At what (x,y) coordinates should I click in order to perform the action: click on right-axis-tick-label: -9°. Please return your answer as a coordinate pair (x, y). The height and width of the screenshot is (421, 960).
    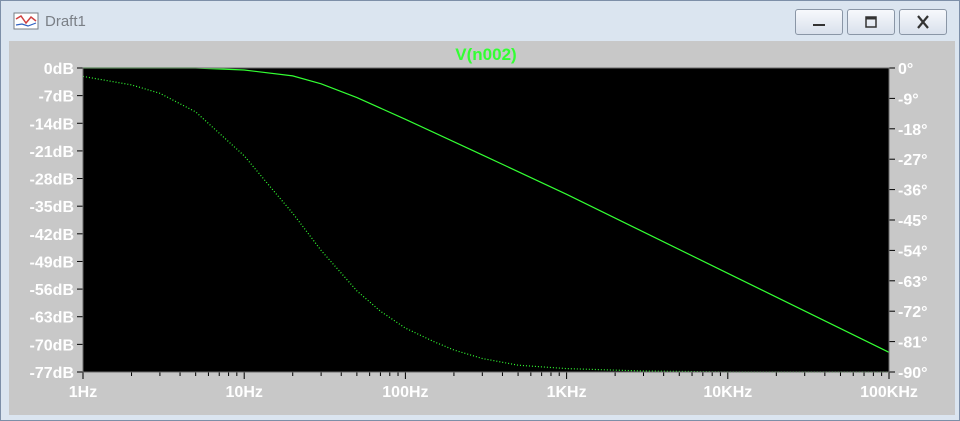
    Looking at the image, I should click on (908, 99).